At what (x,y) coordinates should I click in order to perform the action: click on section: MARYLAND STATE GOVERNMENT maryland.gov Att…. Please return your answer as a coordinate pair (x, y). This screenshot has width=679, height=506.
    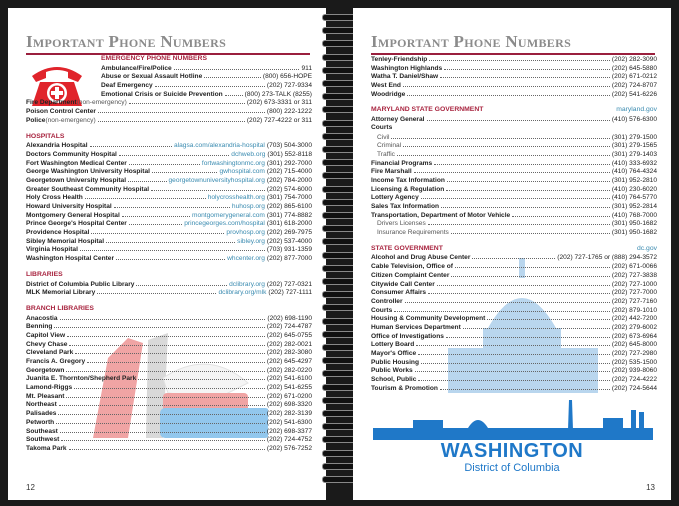
    Looking at the image, I should click on (514, 171).